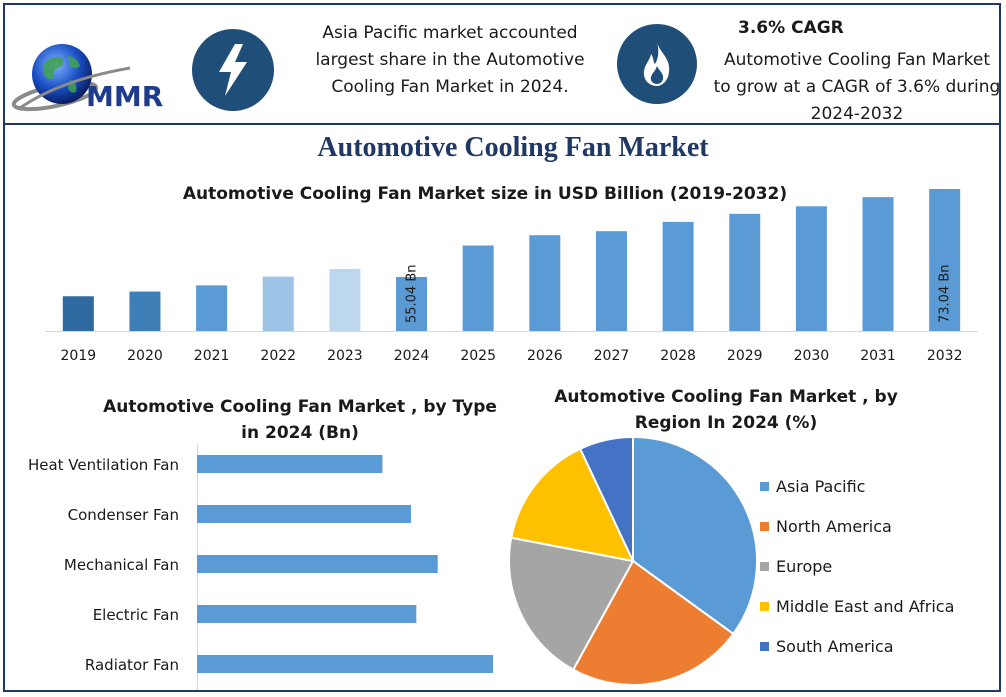 Image resolution: width=1006 pixels, height=697 pixels. I want to click on x-tick-label: 2031, so click(878, 356).